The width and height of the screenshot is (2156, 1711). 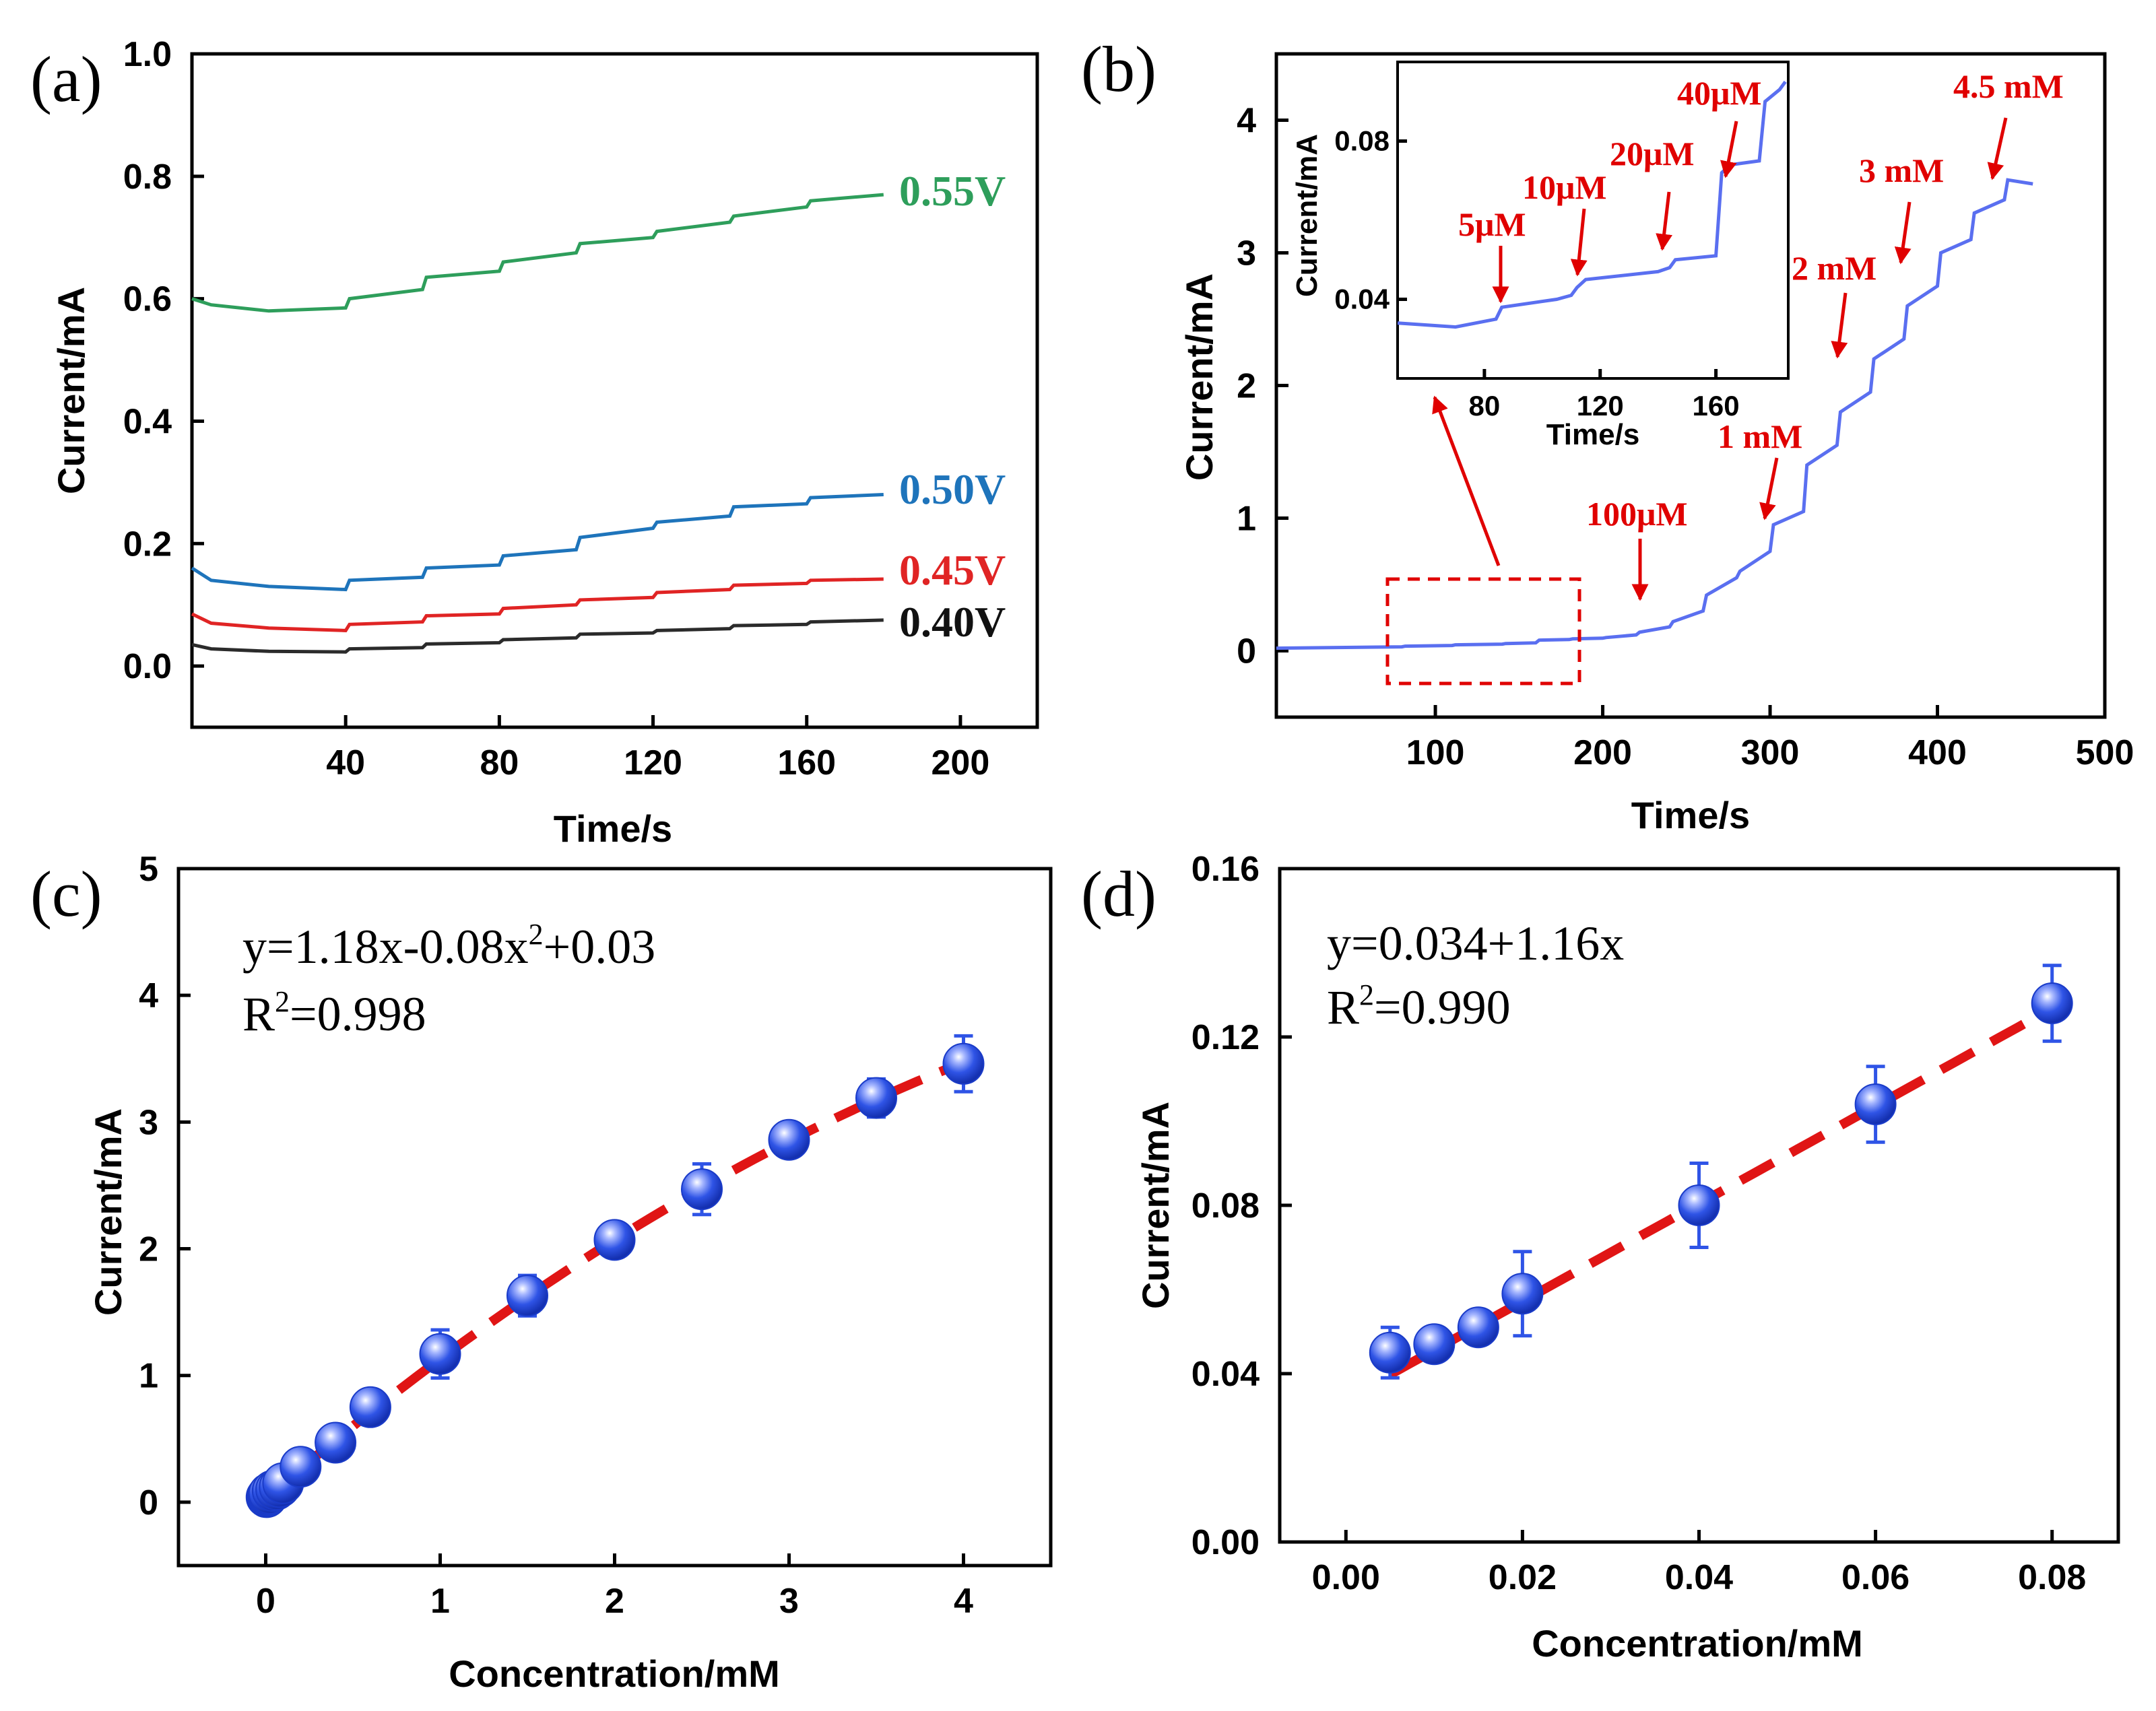 I want to click on panel-b-y-tick-label: 0, so click(x=1246, y=651).